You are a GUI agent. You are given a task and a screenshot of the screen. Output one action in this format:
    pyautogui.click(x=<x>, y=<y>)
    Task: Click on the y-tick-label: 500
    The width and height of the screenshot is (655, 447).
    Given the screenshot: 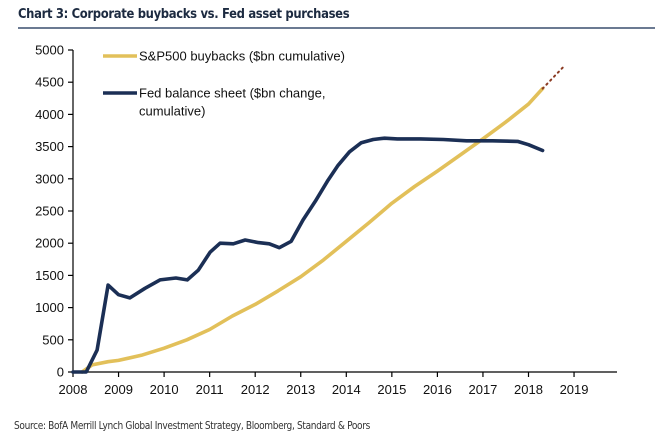 What is the action you would take?
    pyautogui.click(x=53, y=339)
    